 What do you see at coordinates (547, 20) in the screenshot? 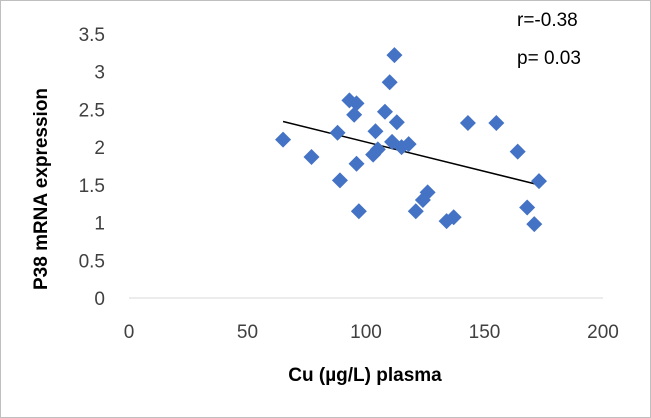
I see `correlation-annotation: r=-0.38` at bounding box center [547, 20].